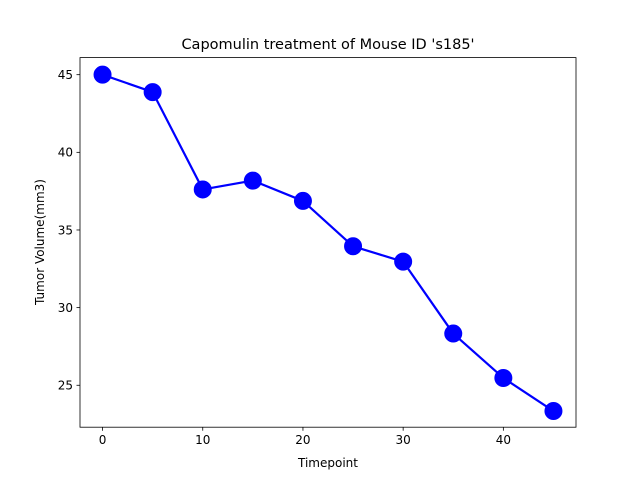 The image size is (640, 480). I want to click on x-tick-label: 20, so click(302, 440).